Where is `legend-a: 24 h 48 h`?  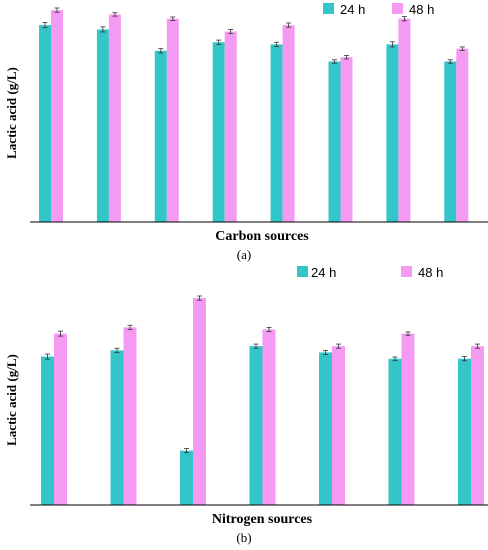 legend-a: 24 h 48 h is located at coordinates (378, 9).